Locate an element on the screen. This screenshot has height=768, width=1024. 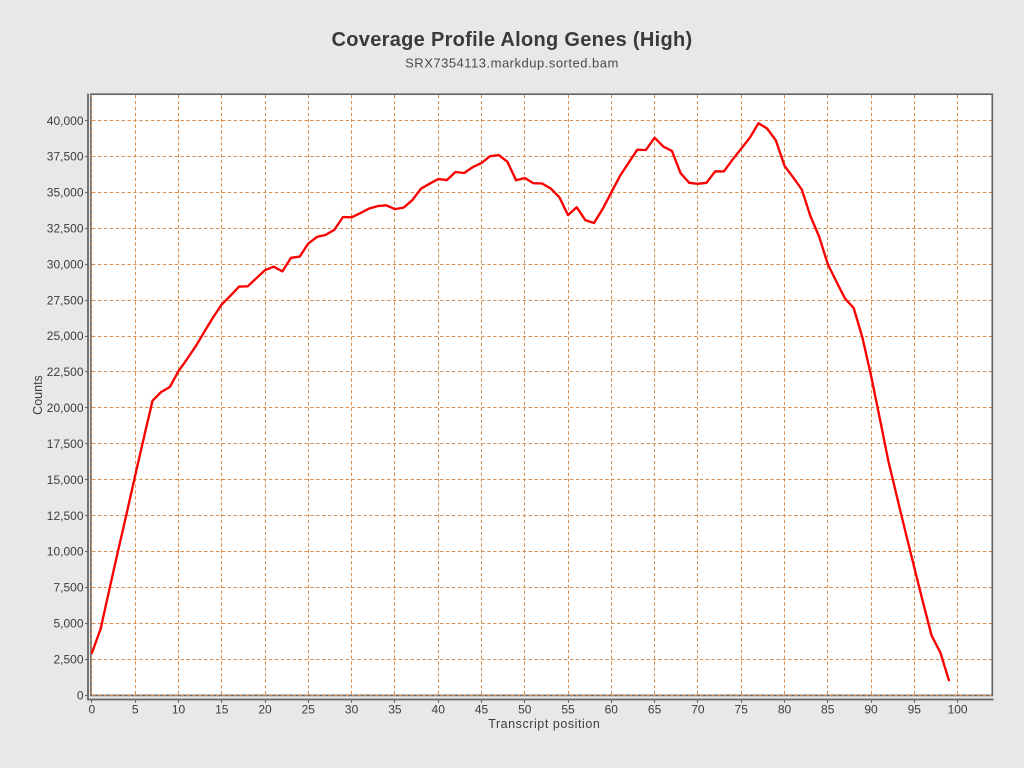
svg-text: 95 is located at coordinates (915, 709).